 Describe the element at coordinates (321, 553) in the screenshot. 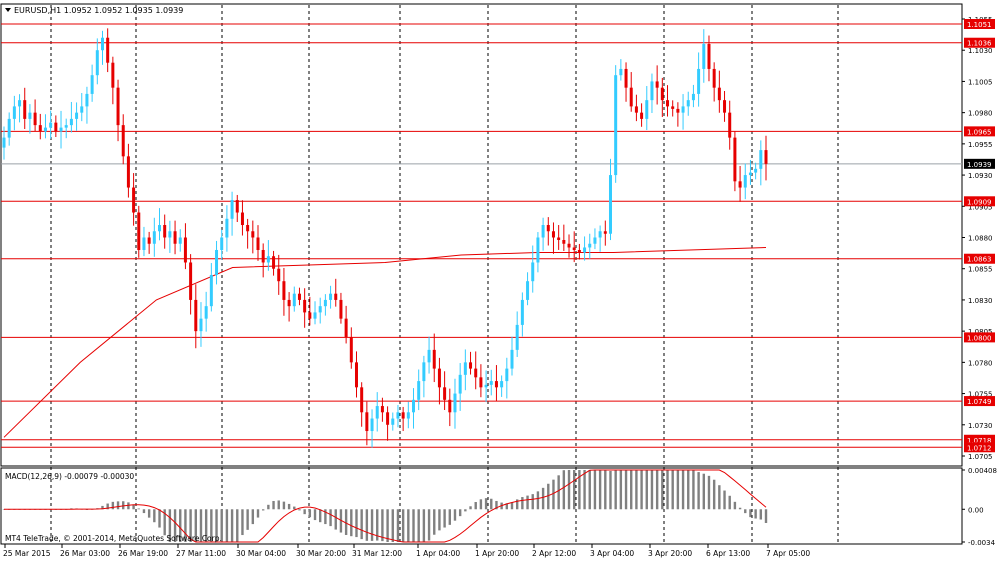

I see `time-tick-label-5: 30 Mar 20:00` at that location.